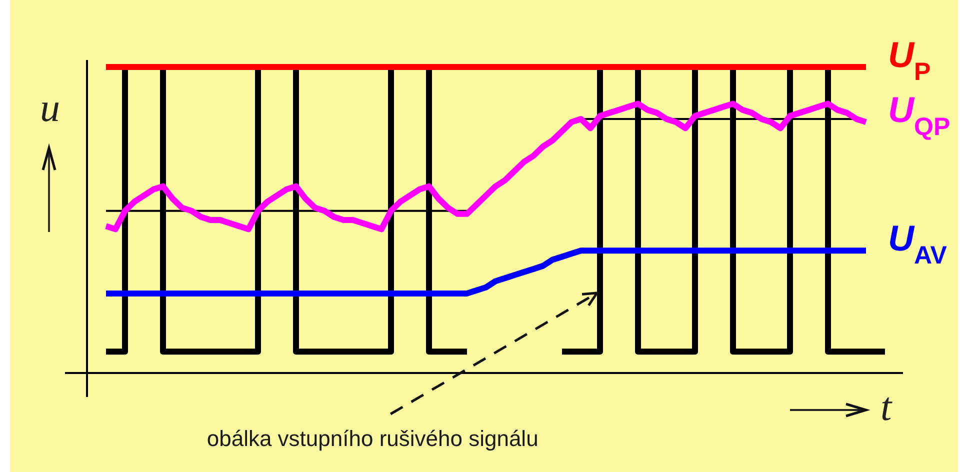  I want to click on series-label: U$_{AV}$, so click(918, 244).